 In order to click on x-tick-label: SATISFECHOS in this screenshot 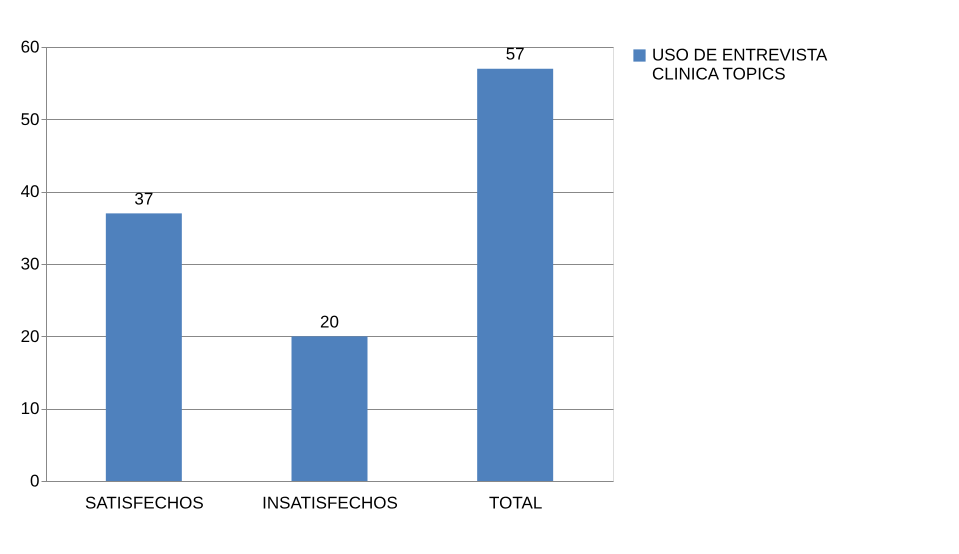, I will do `click(144, 503)`.